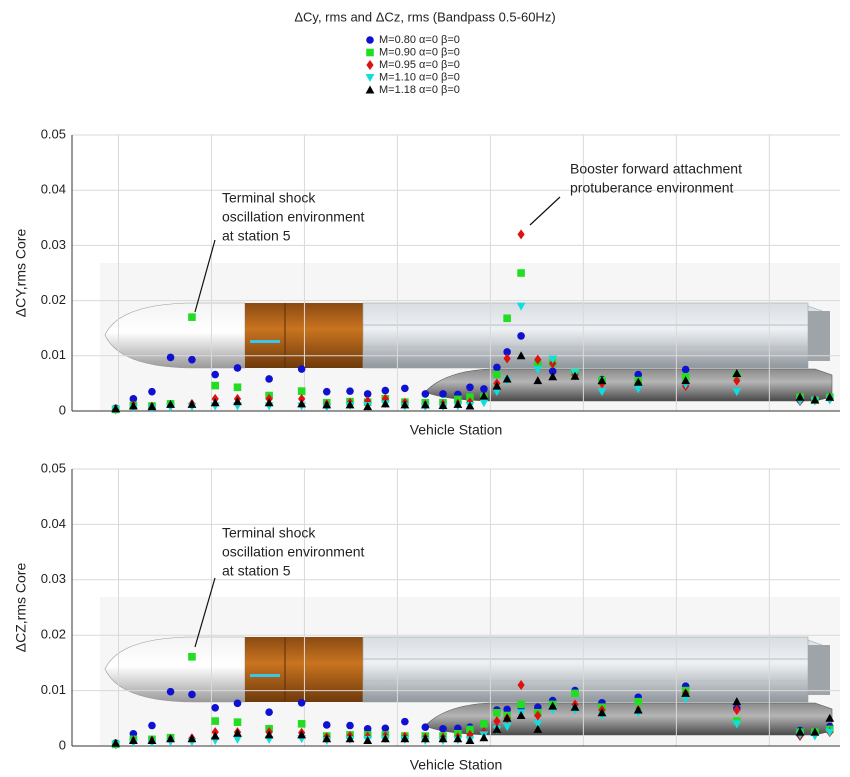  Describe the element at coordinates (370, 89) in the screenshot. I see `legend-marker` at that location.